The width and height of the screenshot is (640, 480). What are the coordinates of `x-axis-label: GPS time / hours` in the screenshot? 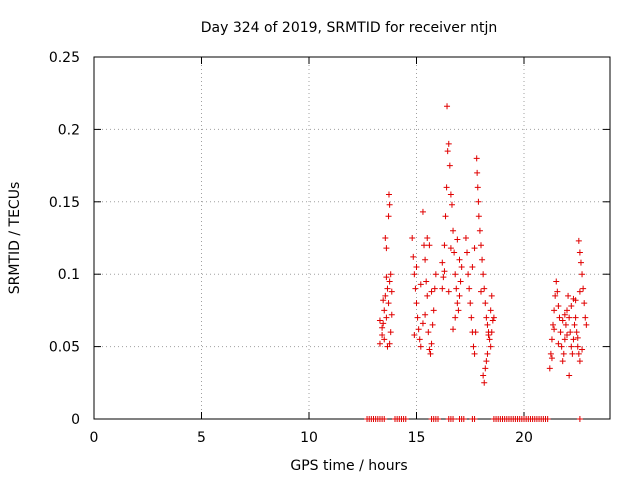 It's located at (348, 466).